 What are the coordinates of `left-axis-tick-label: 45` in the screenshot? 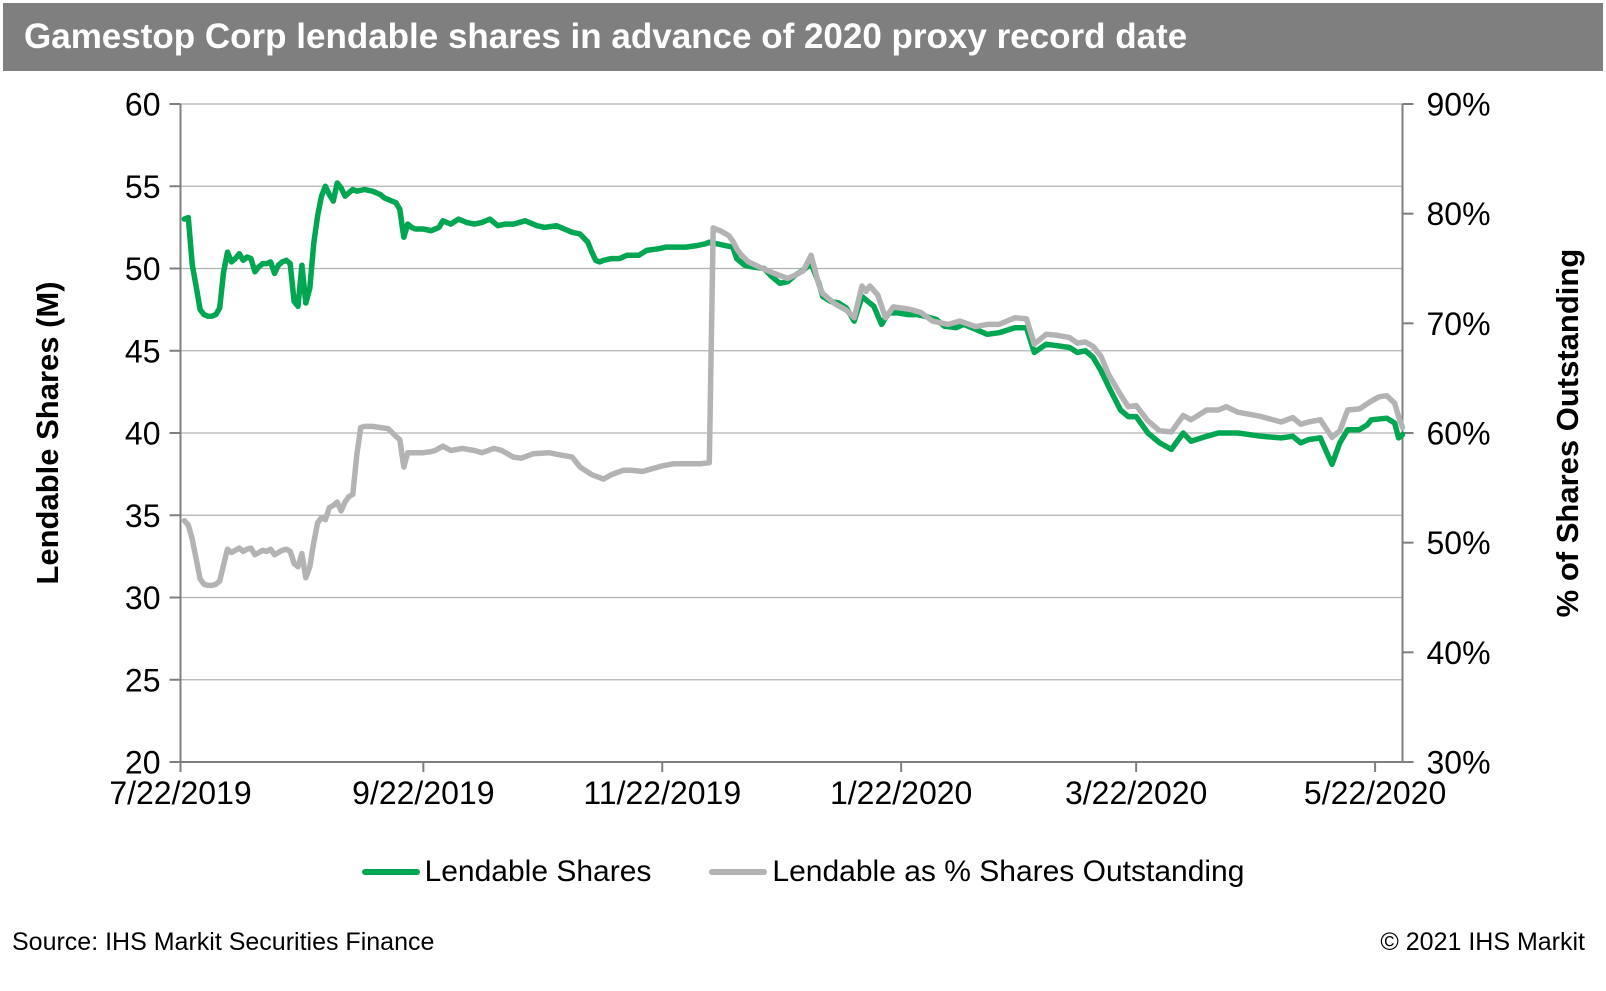 It's located at (143, 351).